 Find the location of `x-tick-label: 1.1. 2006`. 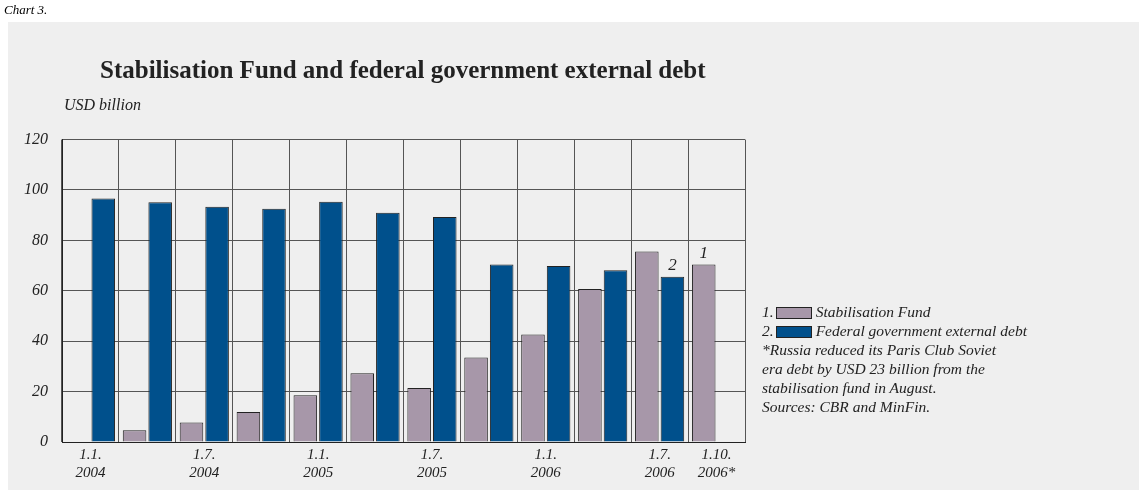

x-tick-label: 1.1. 2006 is located at coordinates (546, 462).